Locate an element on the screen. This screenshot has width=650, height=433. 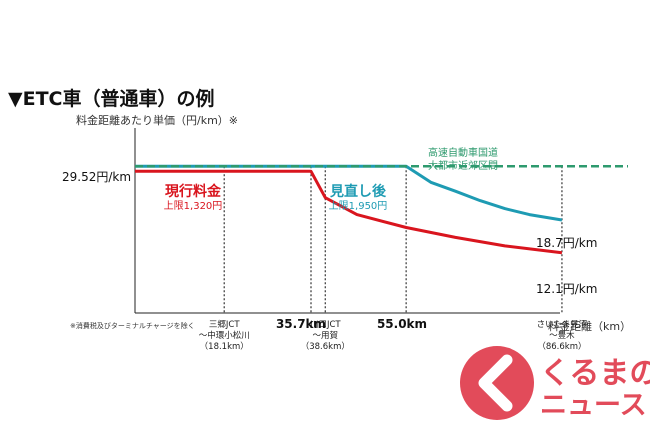
series-revised-label: 見直し後 is located at coordinates (358, 191).